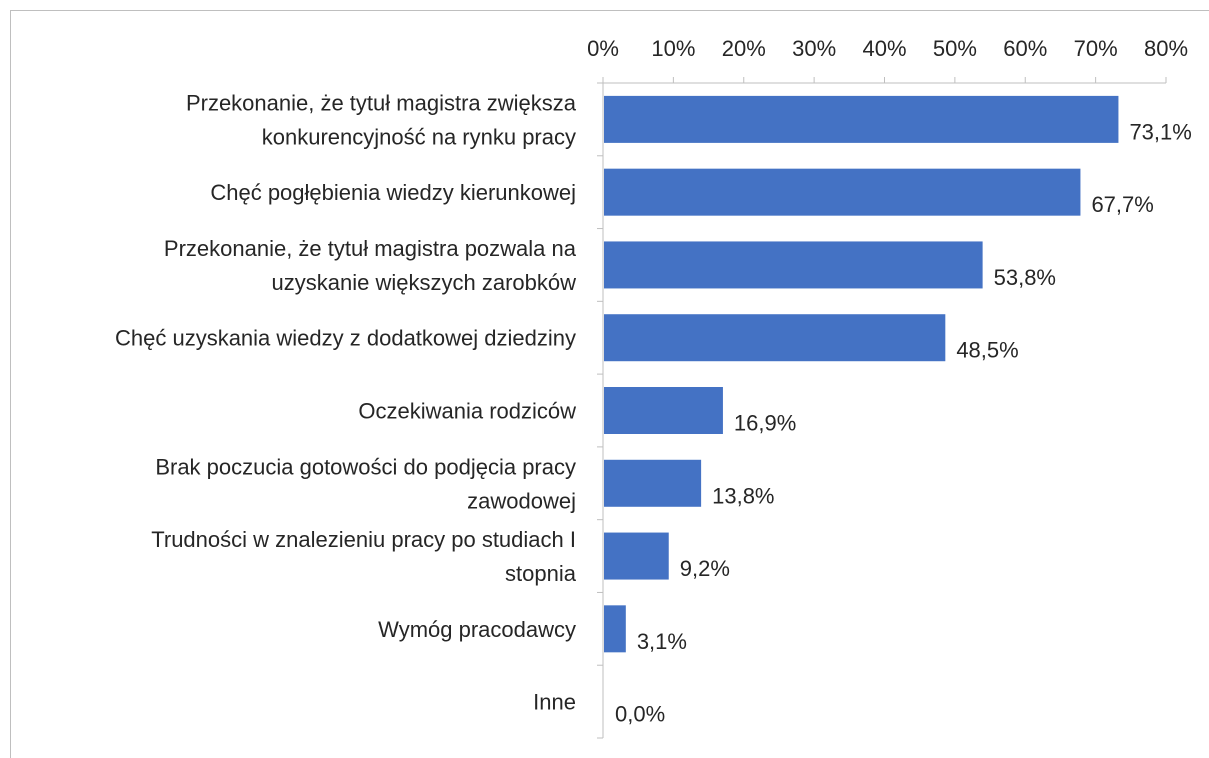 The height and width of the screenshot is (758, 1209). What do you see at coordinates (640, 714) in the screenshot?
I see `data-label: 0,0%` at bounding box center [640, 714].